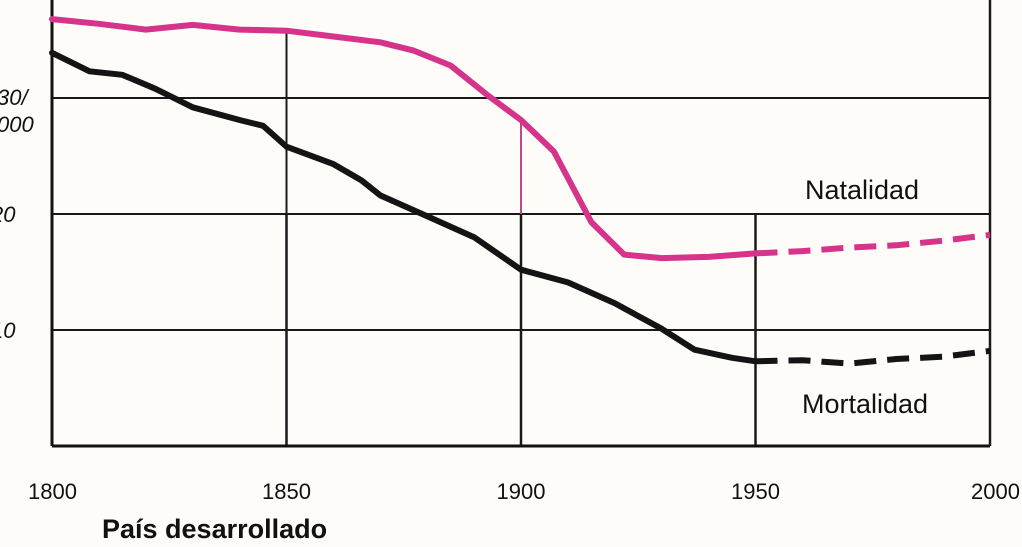  I want to click on y-tick-label-20: 20, so click(8, 214).